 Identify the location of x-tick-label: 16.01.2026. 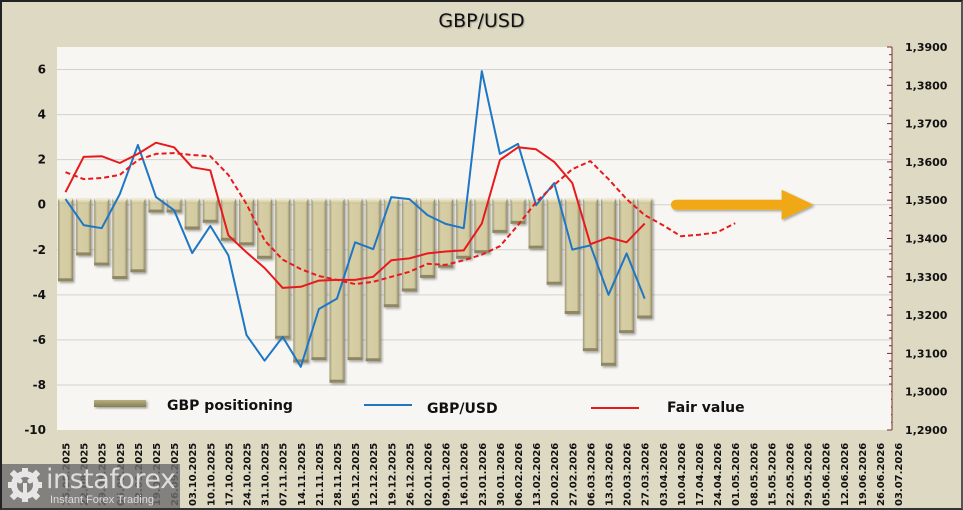
(465, 474).